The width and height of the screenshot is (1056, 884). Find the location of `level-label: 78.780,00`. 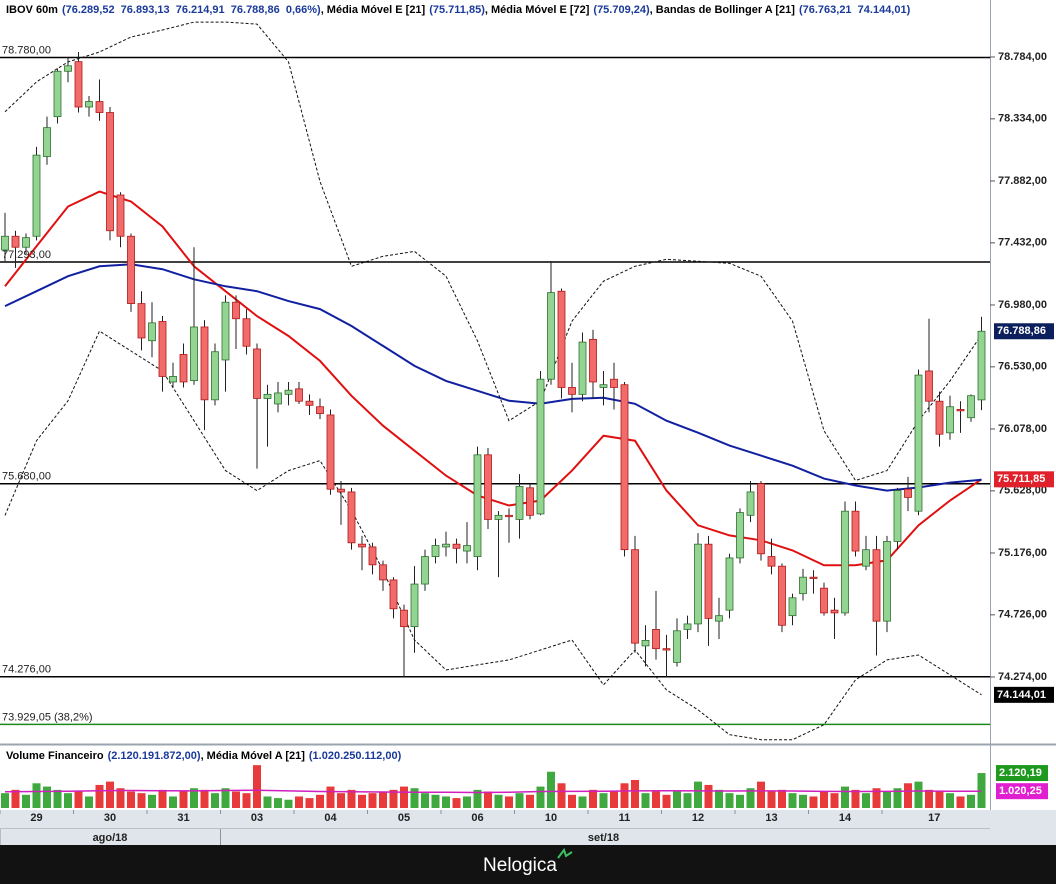

level-label: 78.780,00 is located at coordinates (26, 50).